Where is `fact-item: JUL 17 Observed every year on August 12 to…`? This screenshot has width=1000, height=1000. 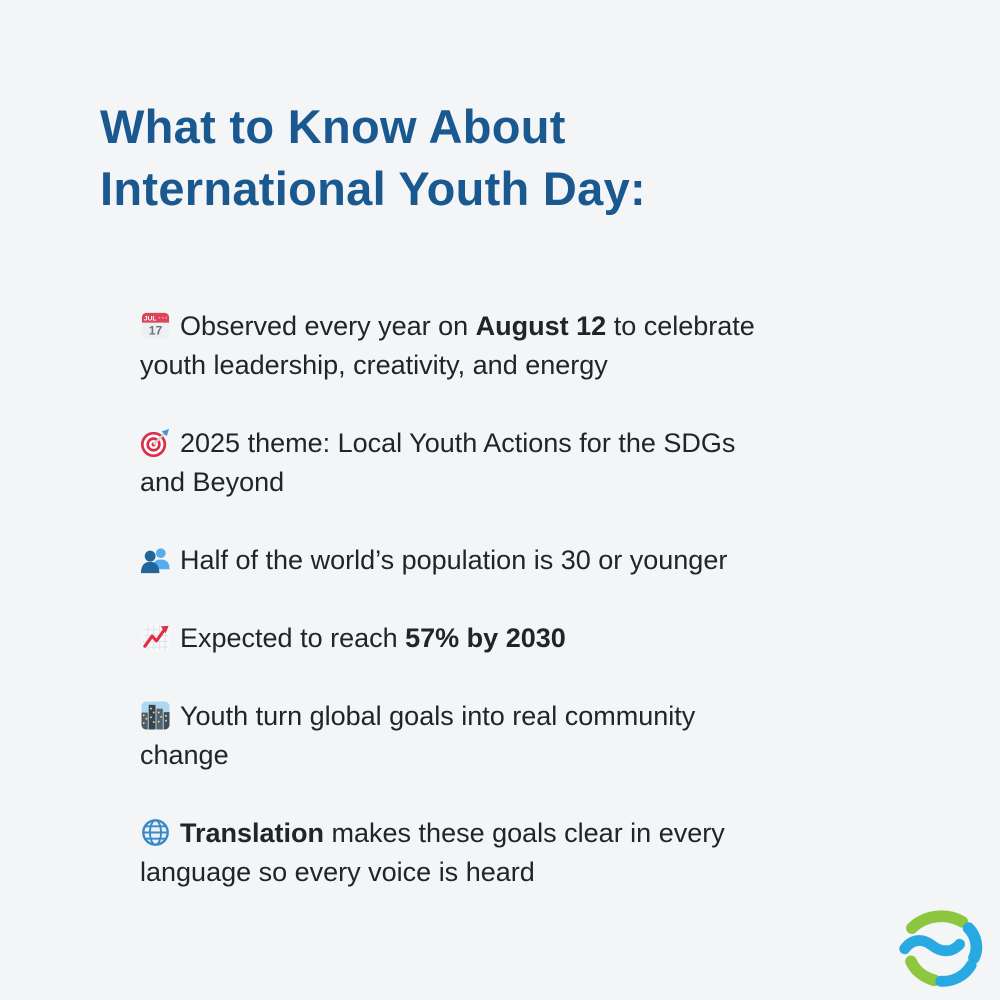
fact-item: JUL 17 Observed every year on August 12 to… is located at coordinates (520, 346).